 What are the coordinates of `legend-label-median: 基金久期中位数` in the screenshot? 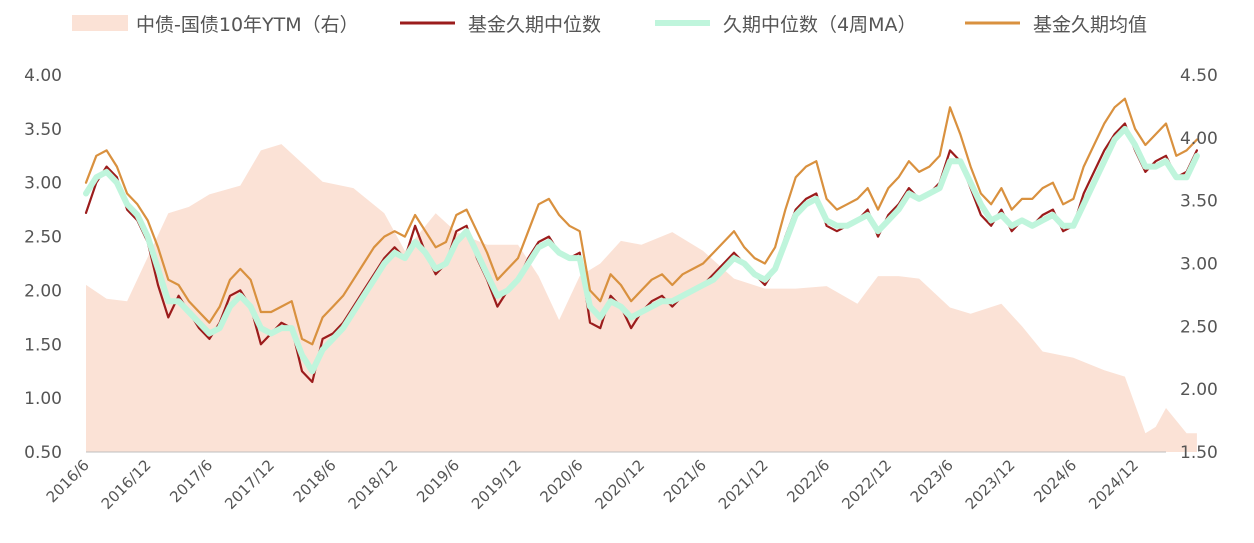 It's located at (534, 25).